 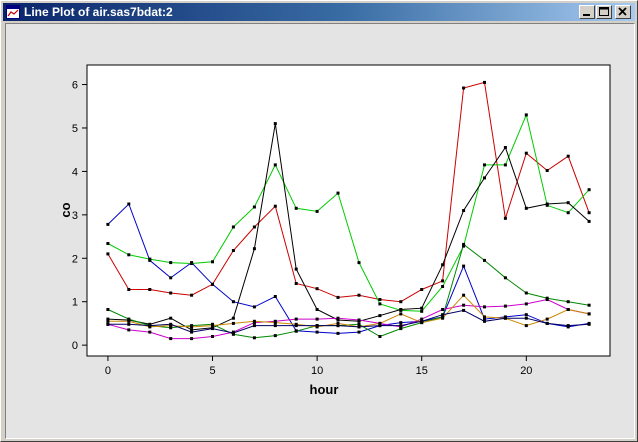 What do you see at coordinates (13, 12) in the screenshot?
I see `app-window-icon` at bounding box center [13, 12].